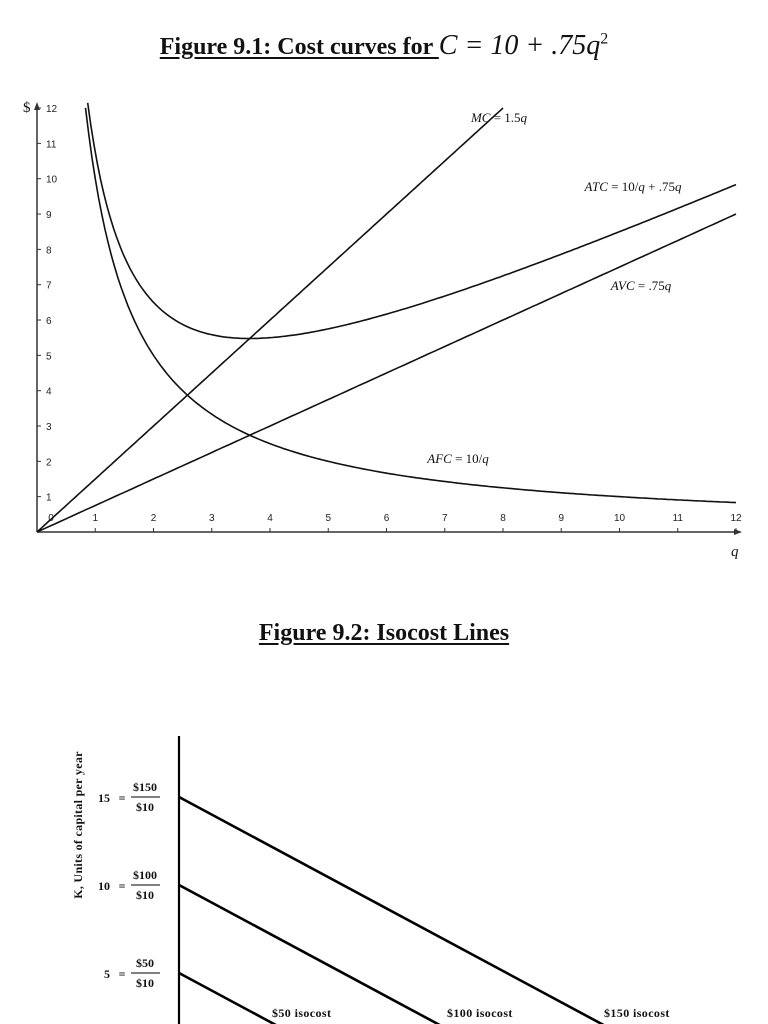 This screenshot has height=1024, width=768. What do you see at coordinates (301, 1013) in the screenshot?
I see `isocost-label-5: $50 isocost` at bounding box center [301, 1013].